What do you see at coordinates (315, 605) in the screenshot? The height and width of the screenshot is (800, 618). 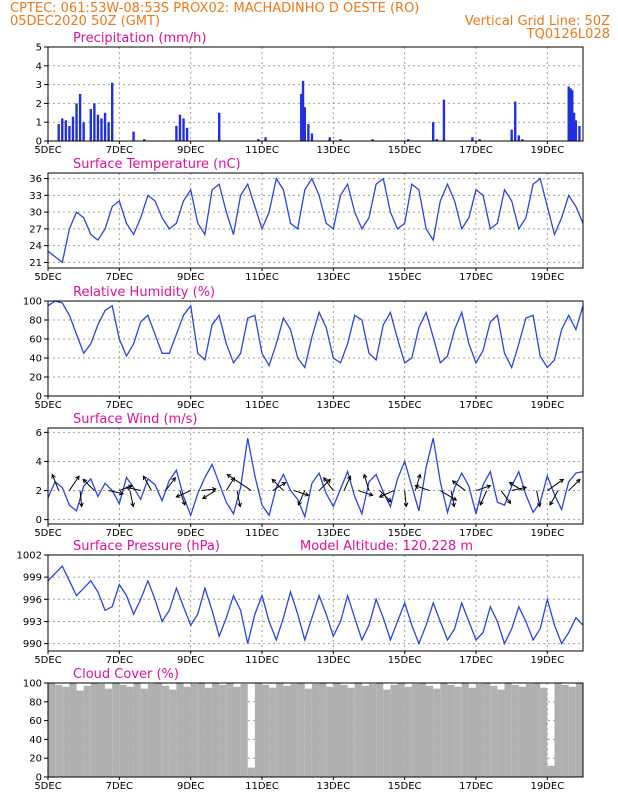 I see `series-line` at bounding box center [315, 605].